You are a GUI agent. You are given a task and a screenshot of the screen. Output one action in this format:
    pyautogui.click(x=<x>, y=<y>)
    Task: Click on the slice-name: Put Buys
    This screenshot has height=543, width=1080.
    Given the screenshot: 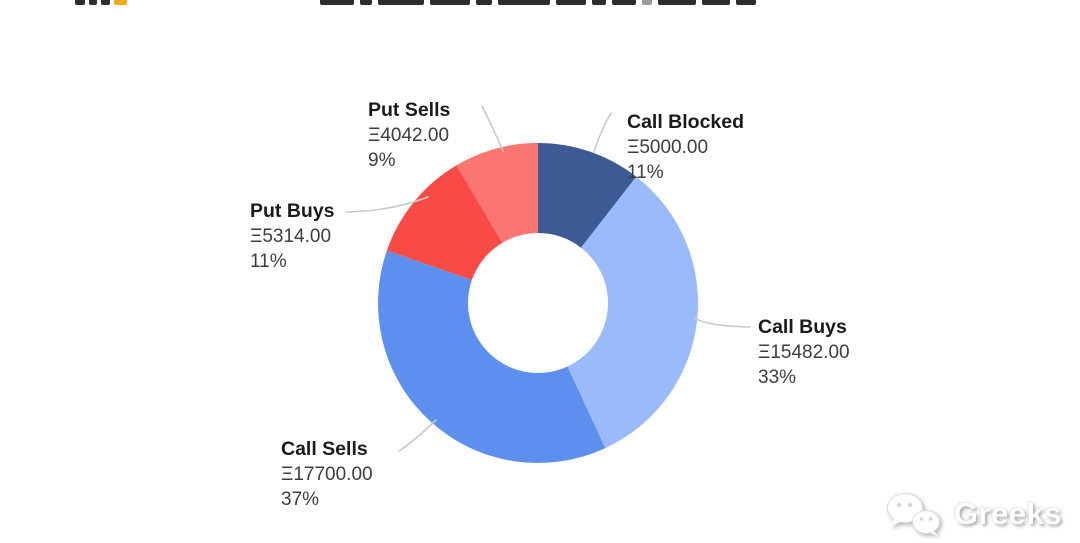 What is the action you would take?
    pyautogui.click(x=292, y=211)
    